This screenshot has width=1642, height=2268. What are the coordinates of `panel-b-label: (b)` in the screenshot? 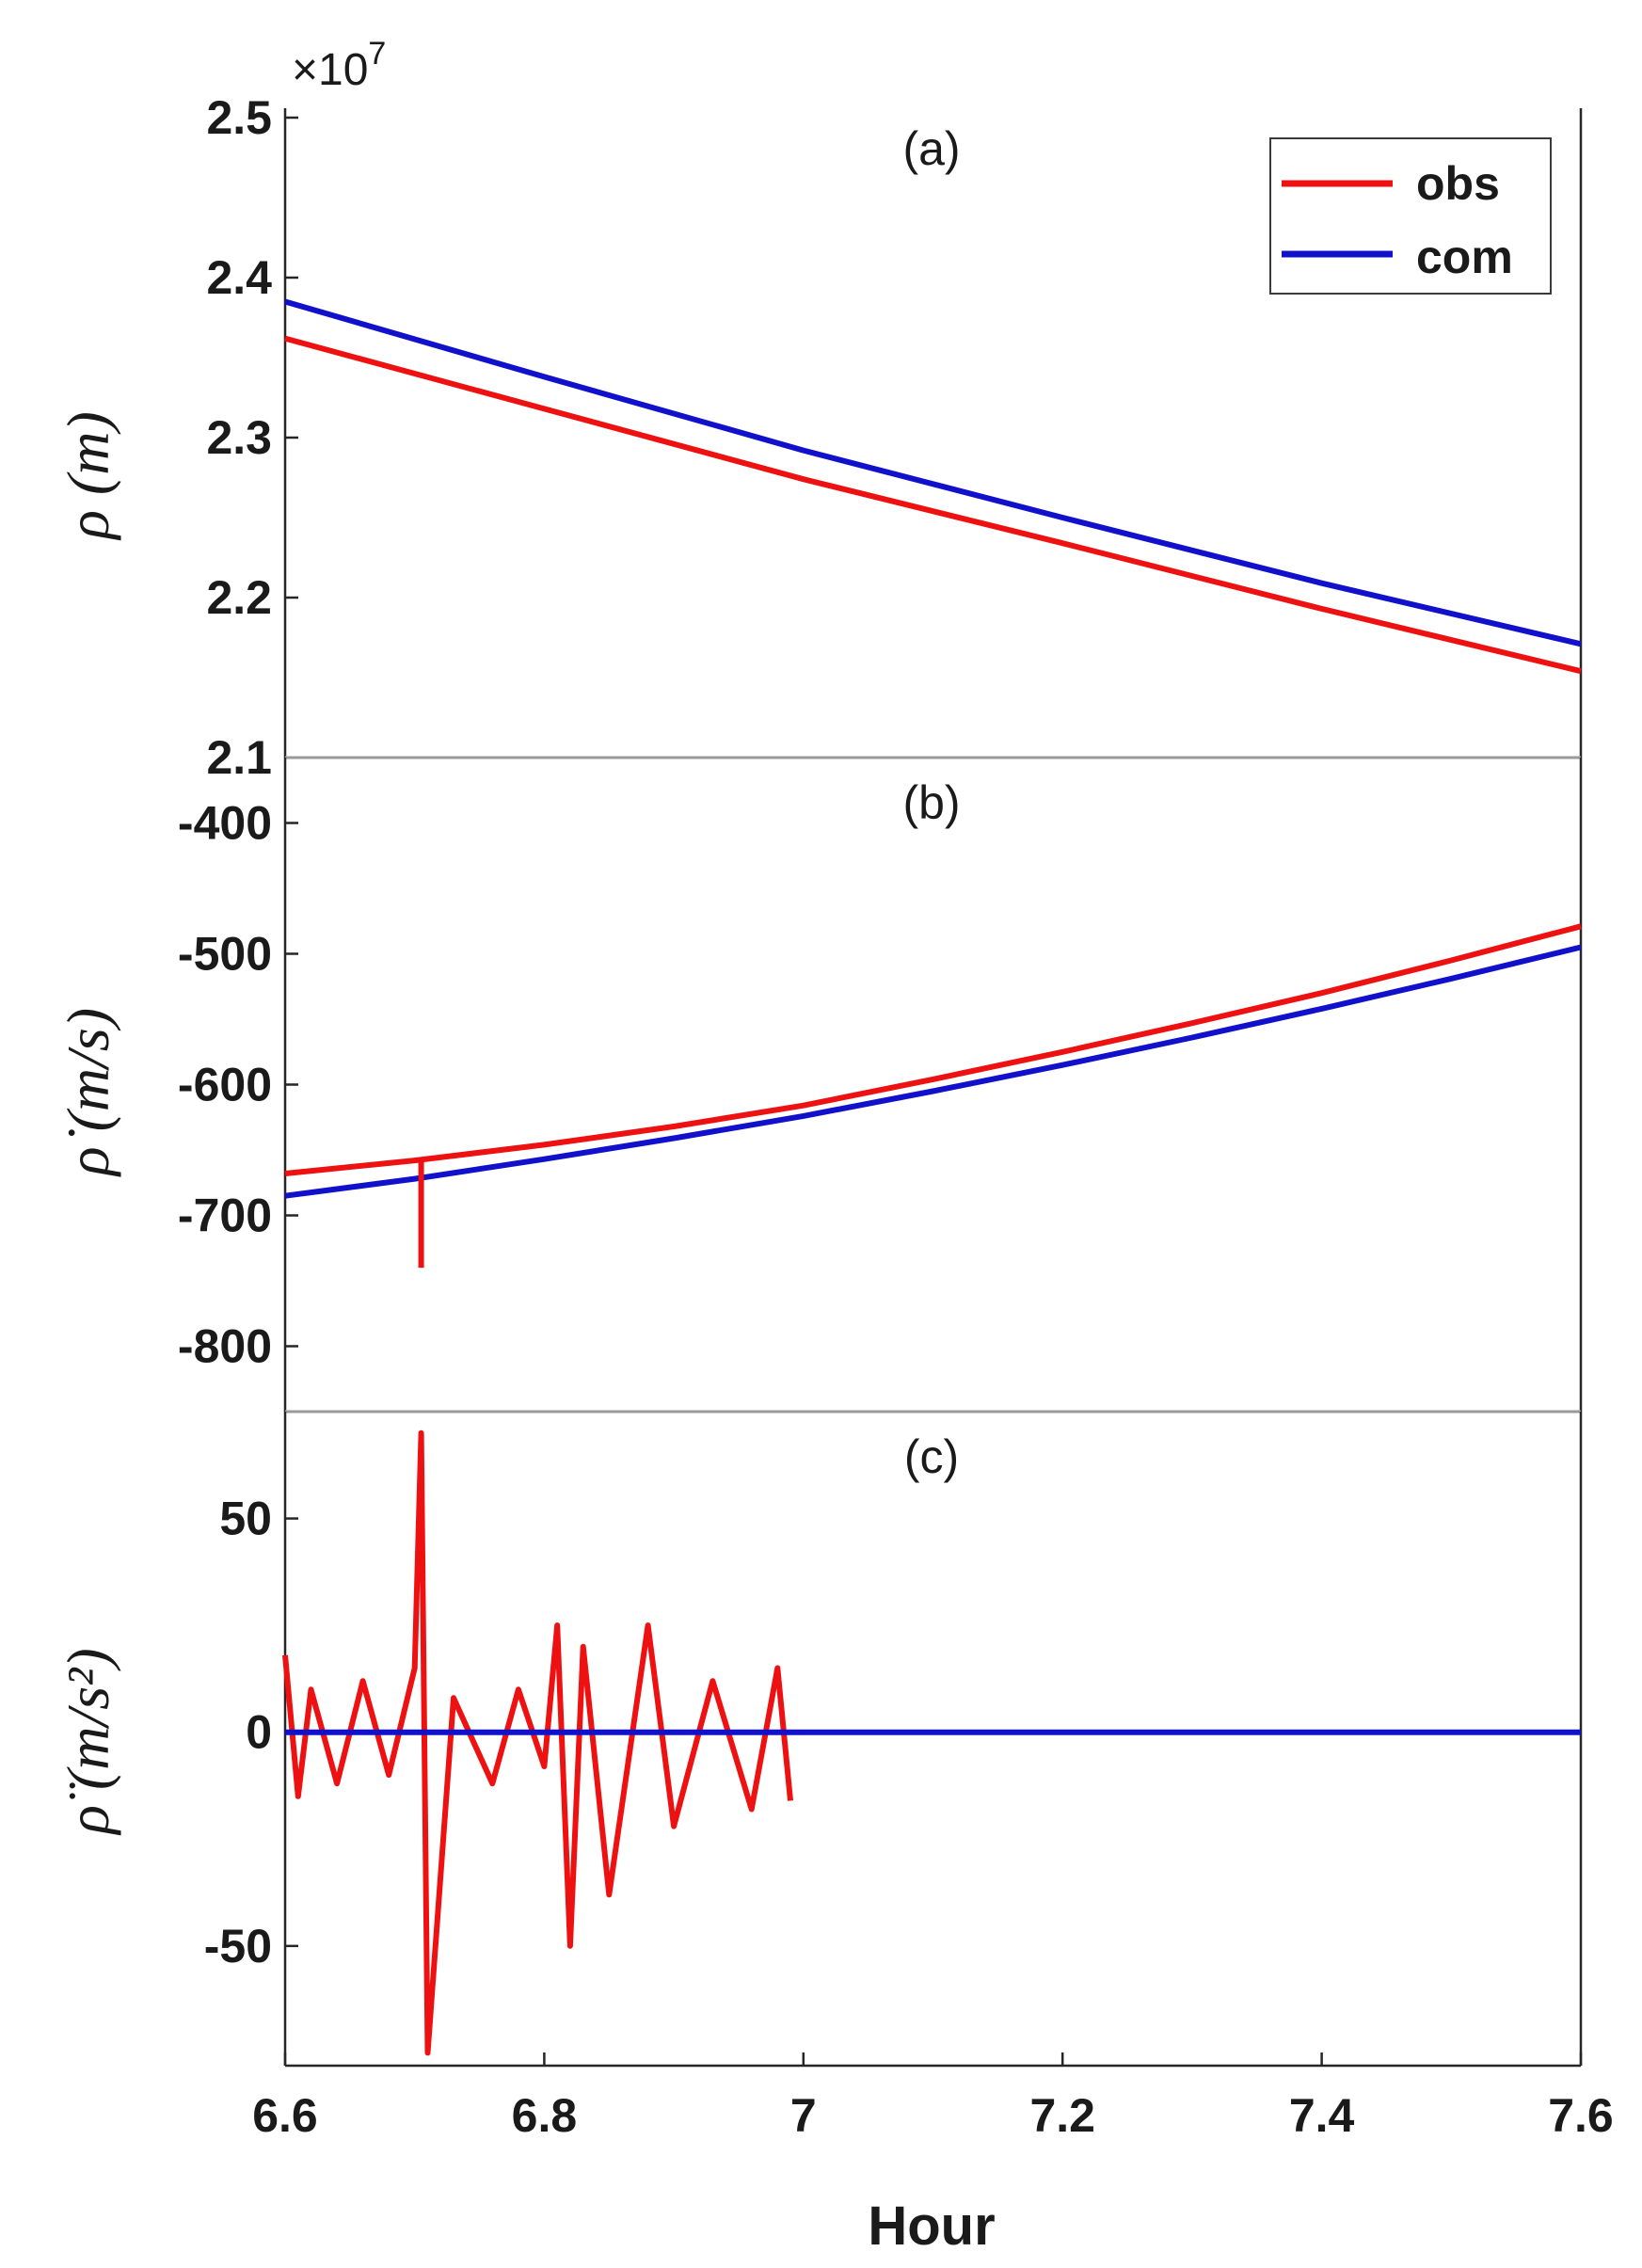 It's located at (931, 802).